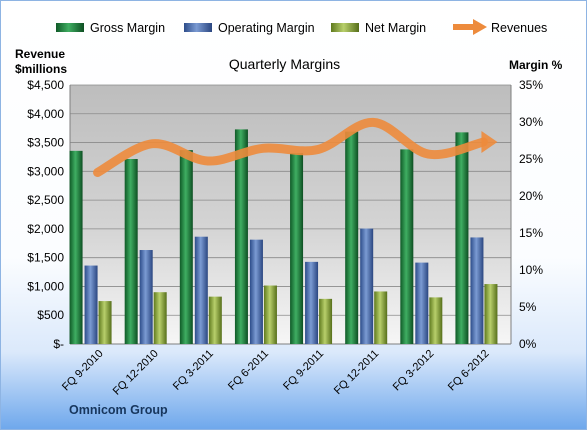  I want to click on x-tick-label: FQ 6-2012, so click(469, 371).